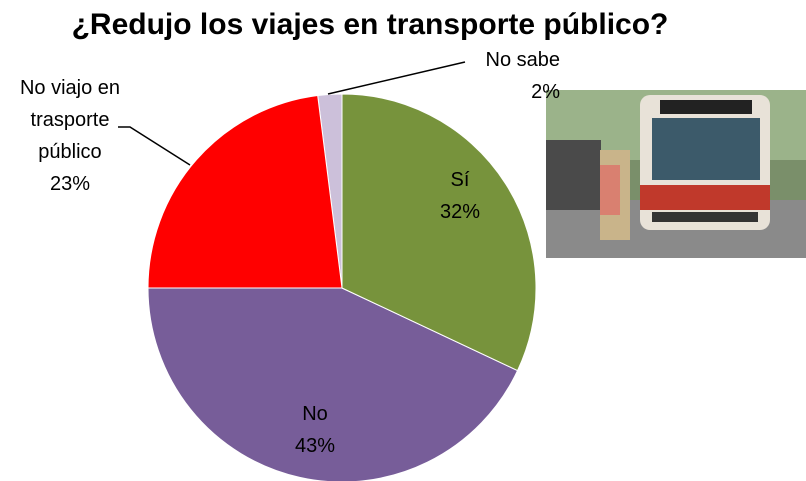 The width and height of the screenshot is (806, 481). I want to click on slice-label: No 43%, so click(315, 430).